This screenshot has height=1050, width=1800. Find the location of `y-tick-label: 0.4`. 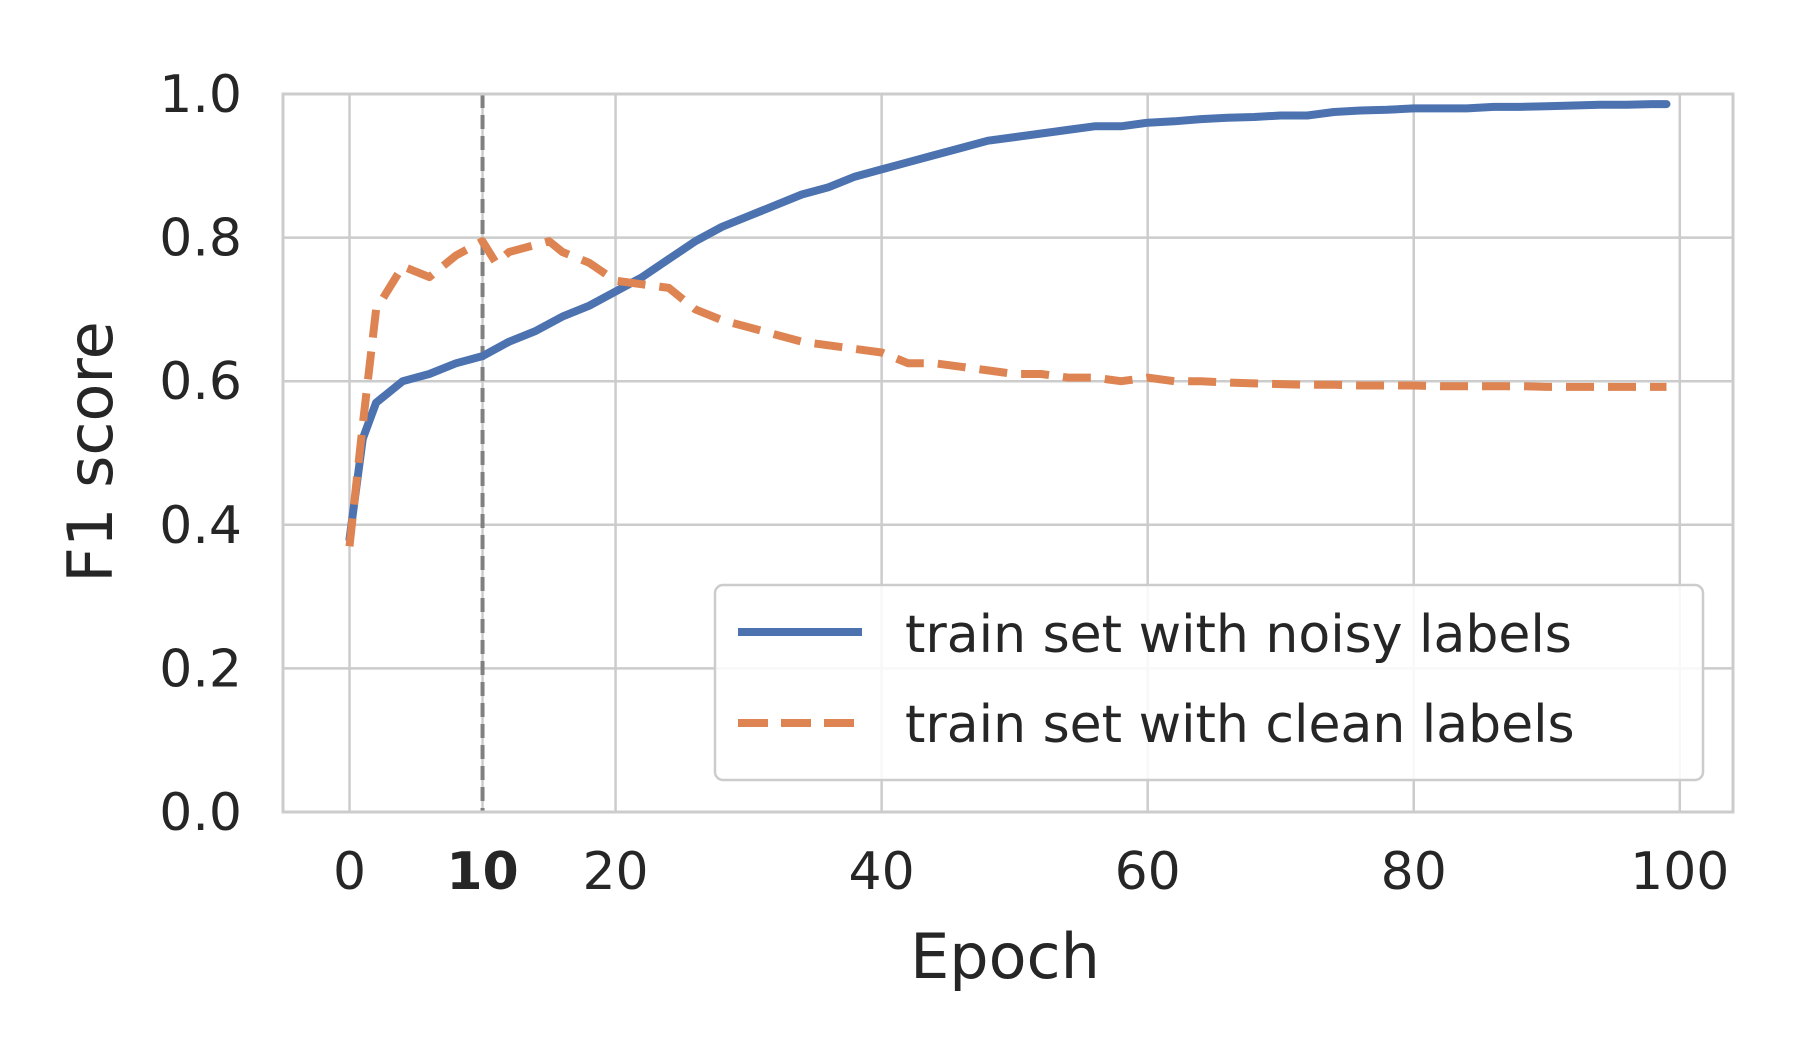

y-tick-label: 0.4 is located at coordinates (200, 526).